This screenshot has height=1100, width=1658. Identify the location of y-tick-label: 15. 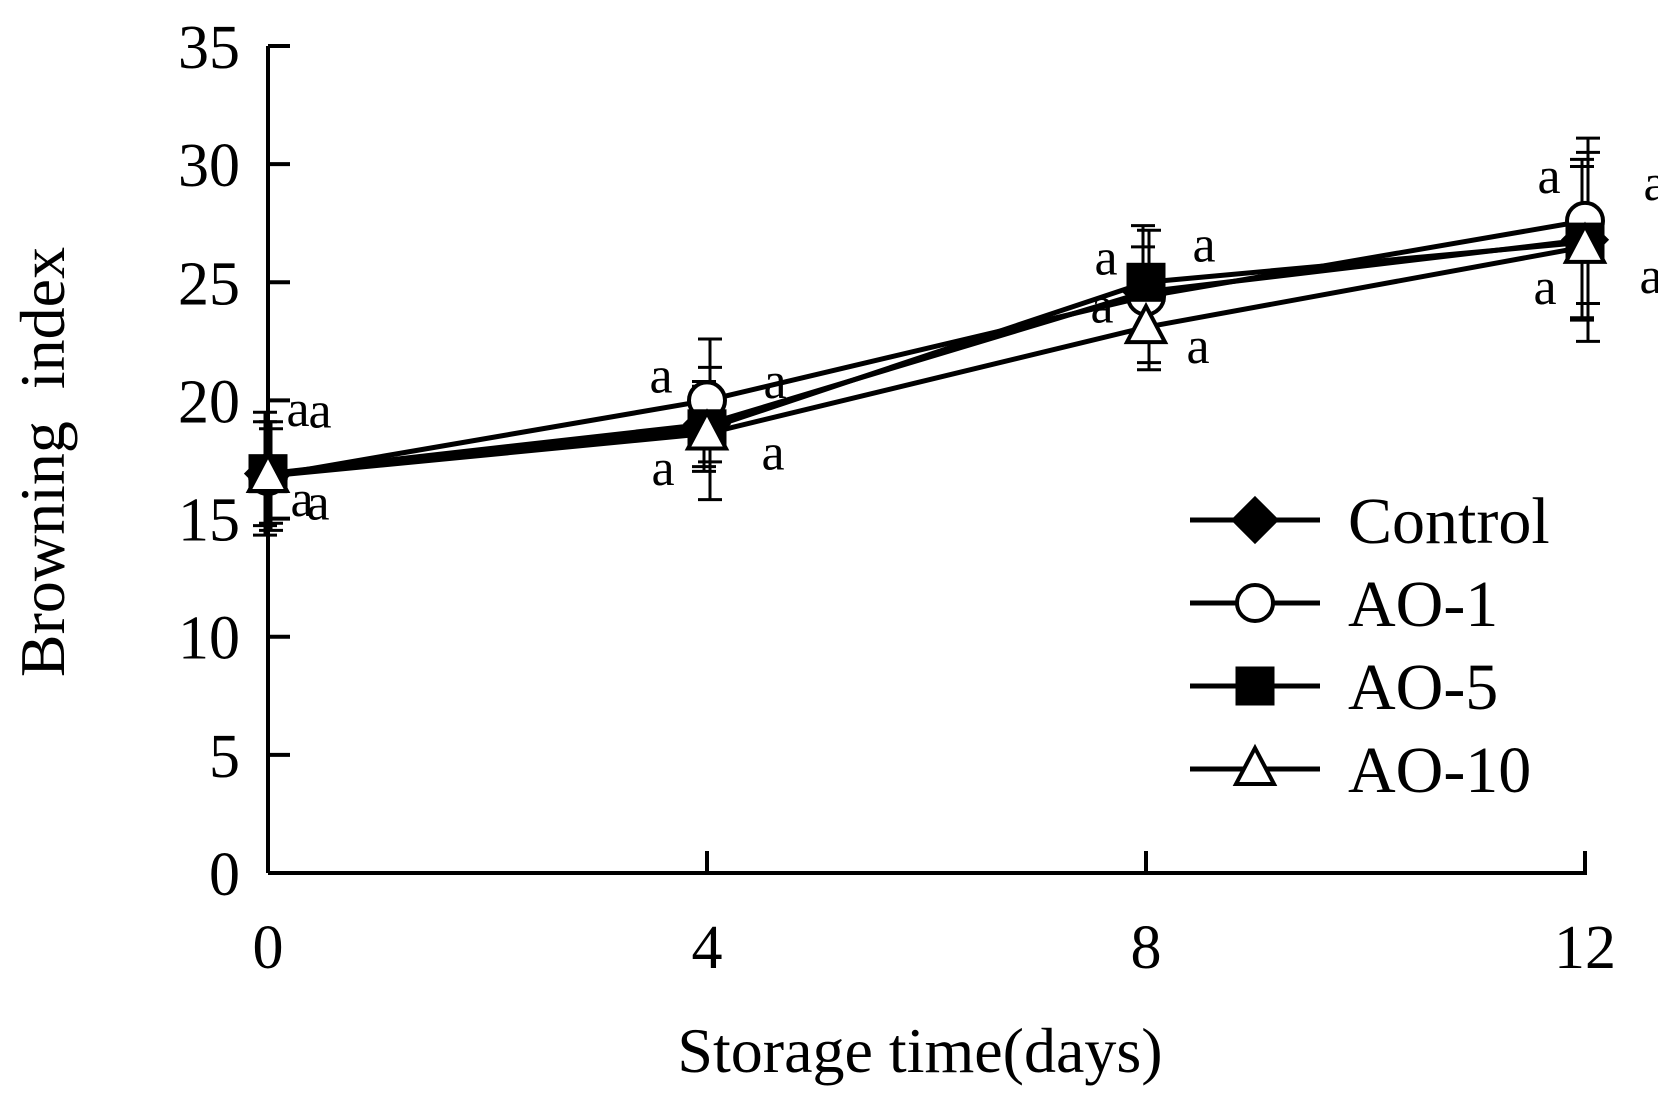
(209, 521).